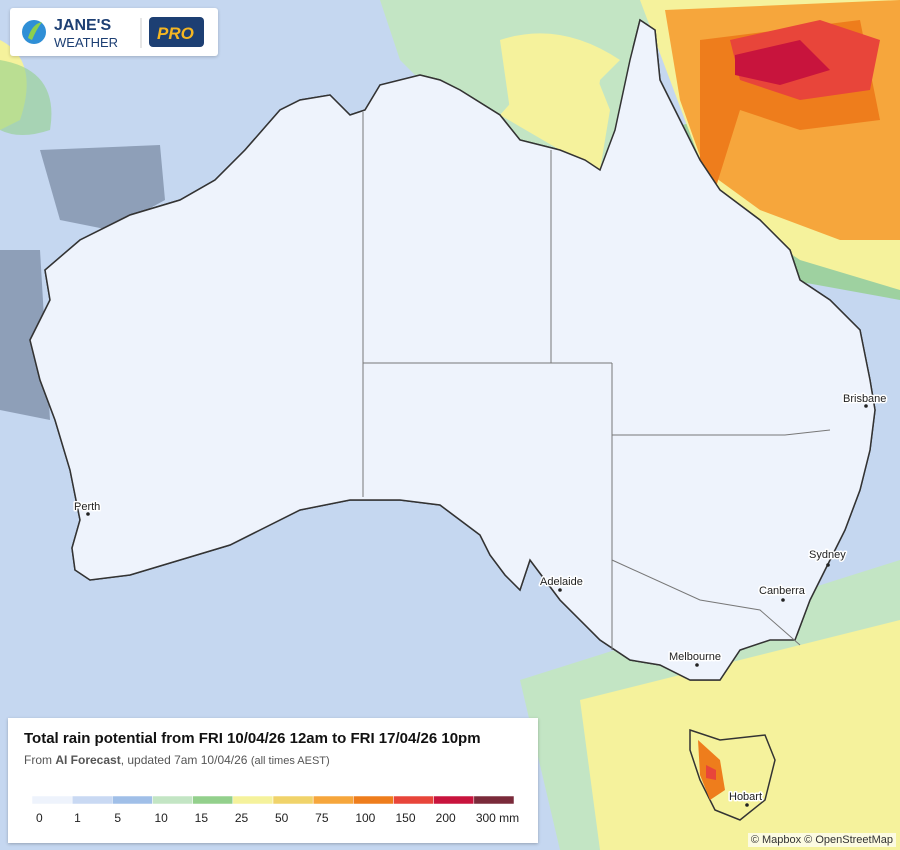 This screenshot has width=900, height=850. Describe the element at coordinates (275, 810) in the screenshot. I see `legend-scale: 0 1 5 10 15 25 50 75 100 150 200 300 mm` at that location.